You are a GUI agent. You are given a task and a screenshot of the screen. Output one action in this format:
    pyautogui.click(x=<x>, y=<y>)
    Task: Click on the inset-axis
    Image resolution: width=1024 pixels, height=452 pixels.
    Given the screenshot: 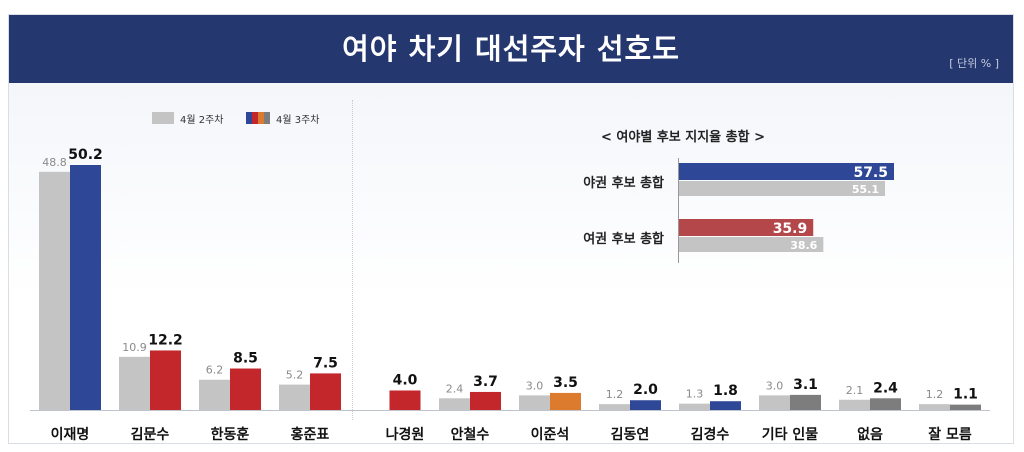 What is the action you would take?
    pyautogui.click(x=678, y=210)
    